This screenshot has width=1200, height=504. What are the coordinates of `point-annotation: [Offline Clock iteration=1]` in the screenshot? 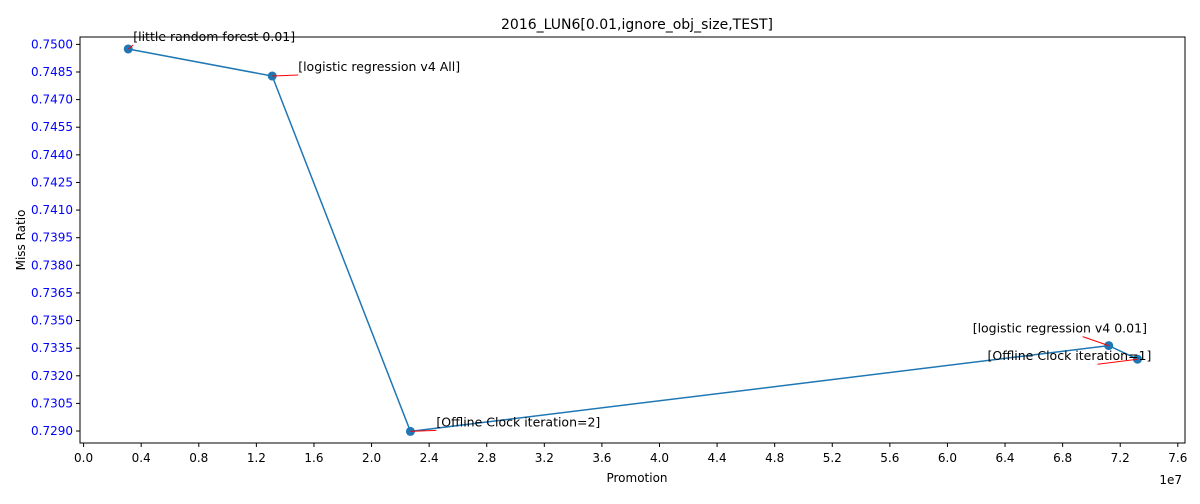 It's located at (1069, 355).